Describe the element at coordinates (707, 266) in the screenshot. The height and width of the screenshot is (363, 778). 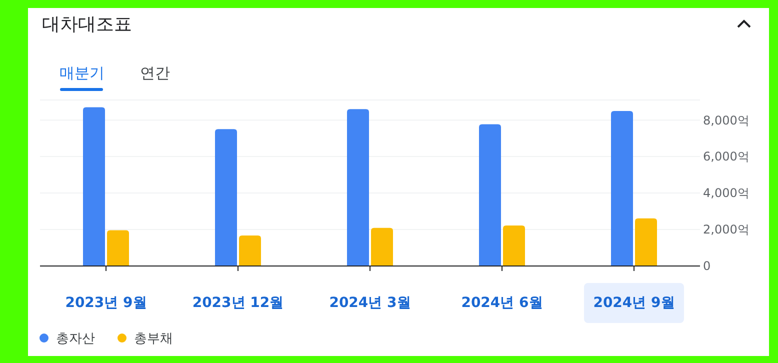
I see `y-tick-label: 0` at that location.